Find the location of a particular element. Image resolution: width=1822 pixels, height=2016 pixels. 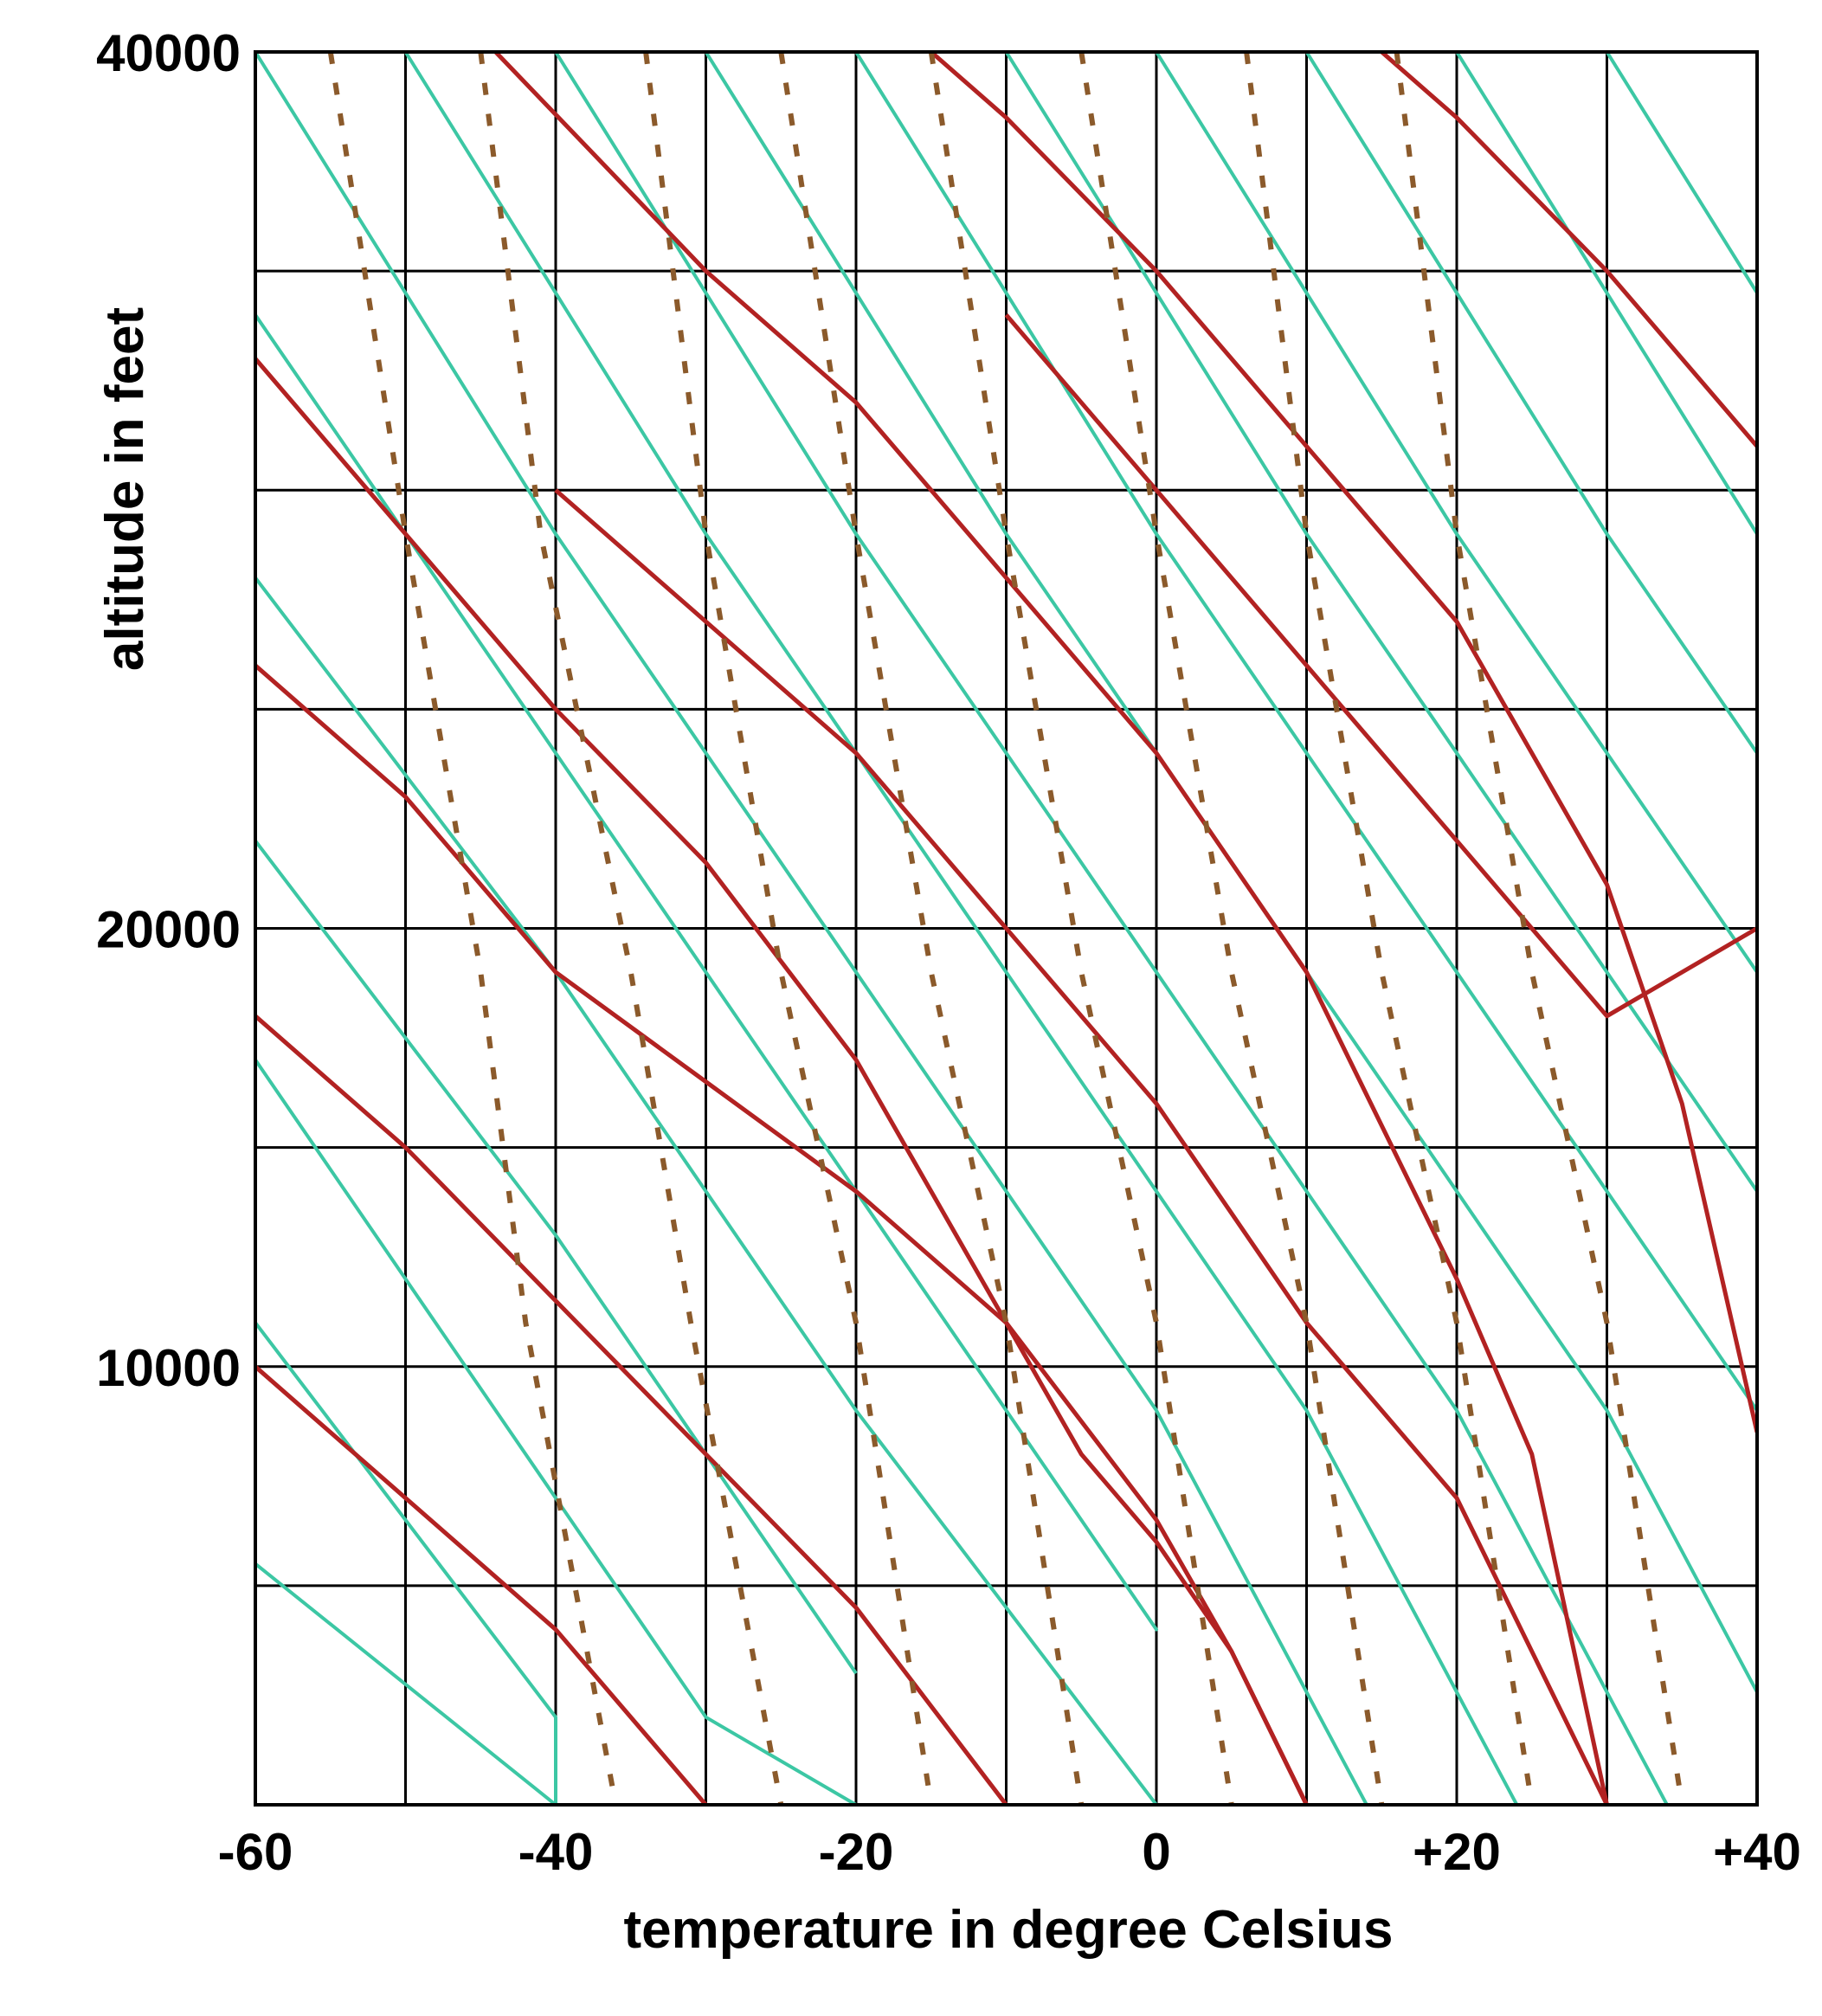

x-tick-label-5: +40 is located at coordinates (1757, 1852).